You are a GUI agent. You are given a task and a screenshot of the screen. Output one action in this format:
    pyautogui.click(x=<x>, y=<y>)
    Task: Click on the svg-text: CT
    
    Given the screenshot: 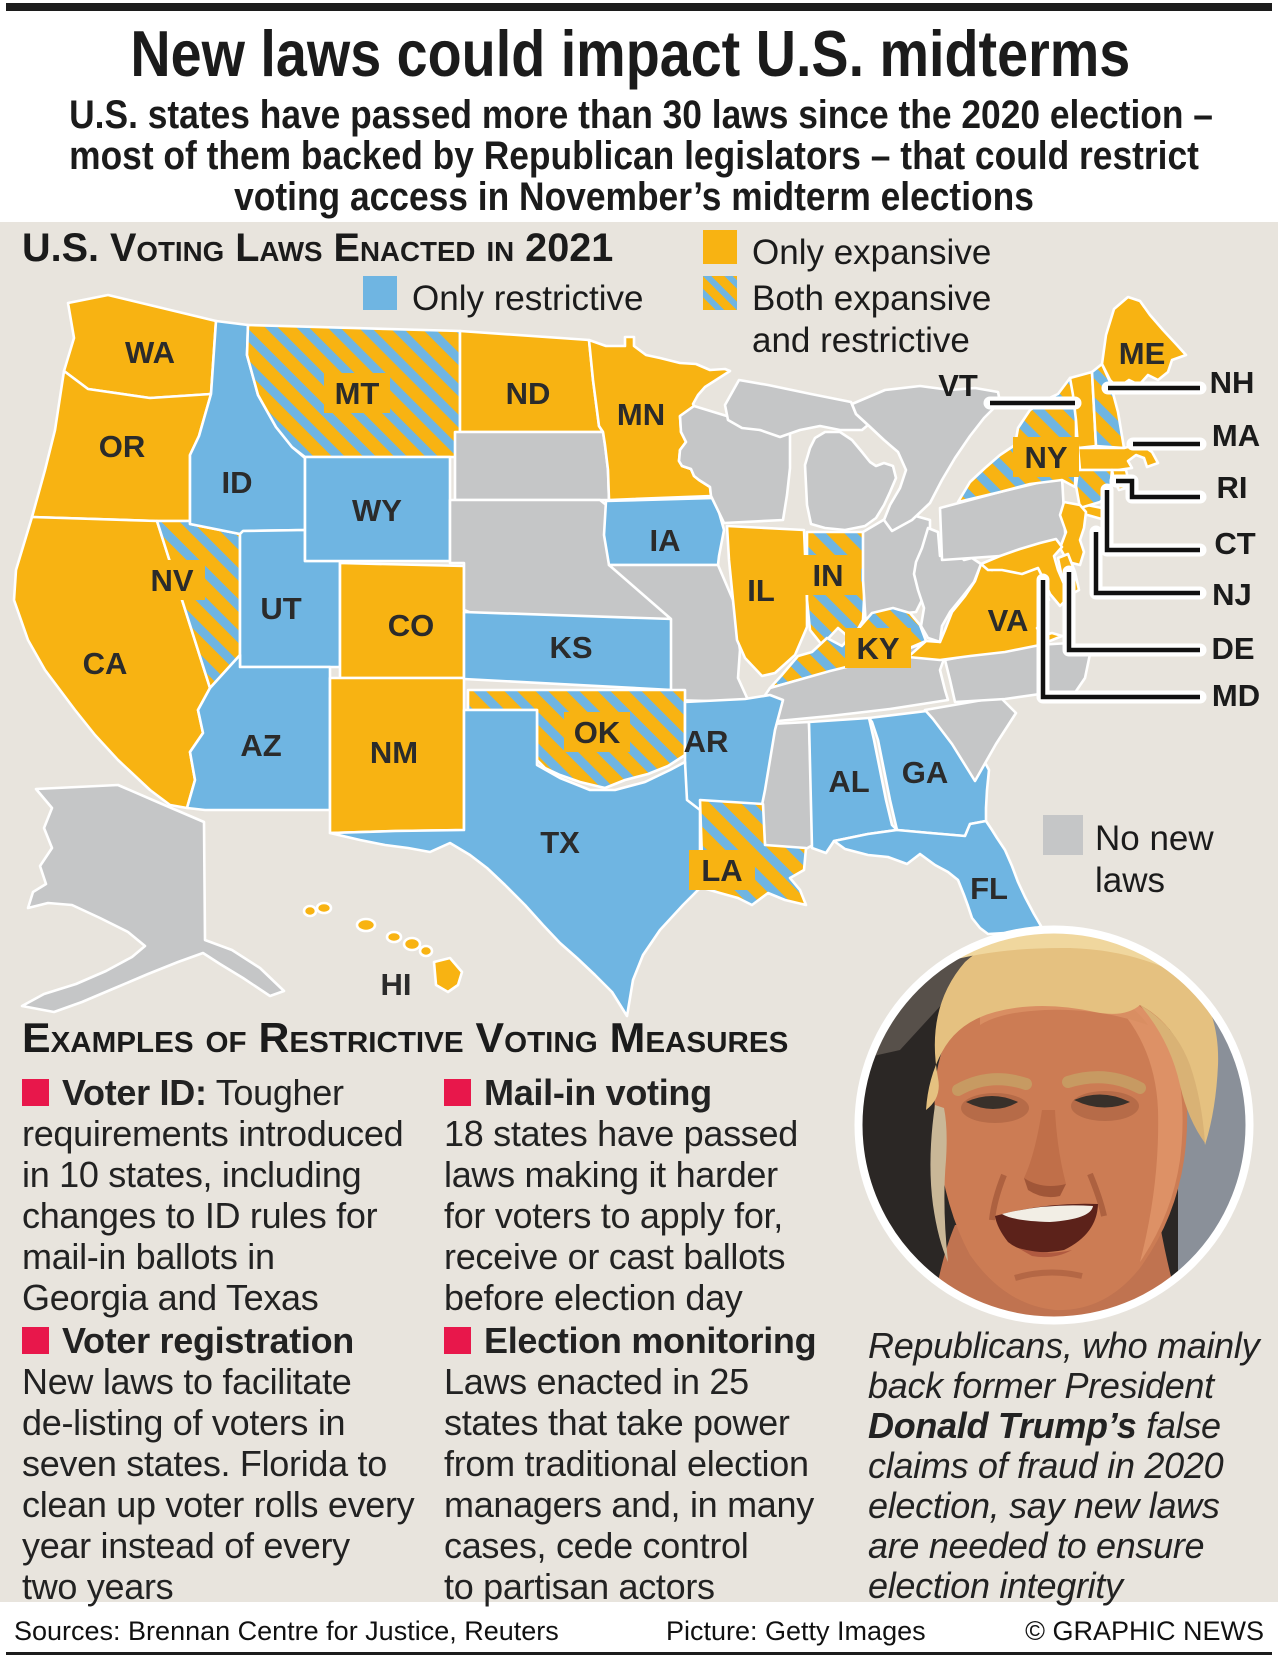 What is the action you would take?
    pyautogui.click(x=1234, y=543)
    